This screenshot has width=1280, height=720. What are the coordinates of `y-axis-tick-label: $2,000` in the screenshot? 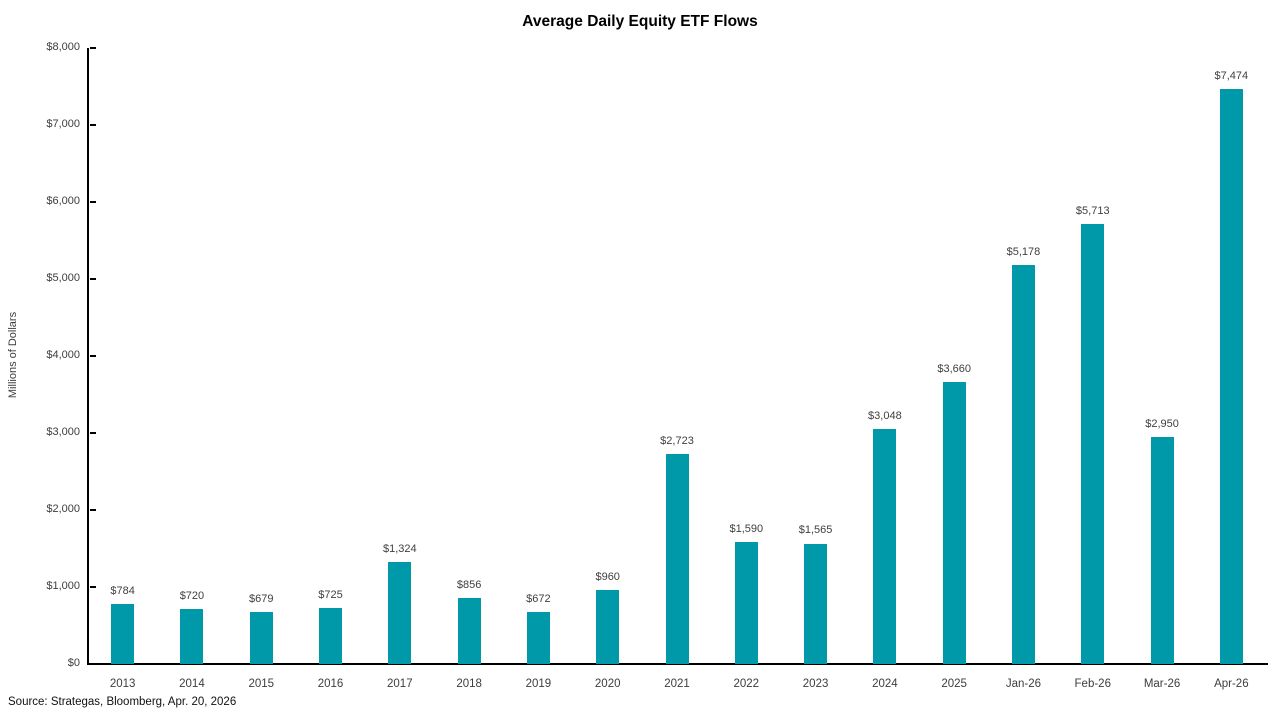 It's located at (63, 509).